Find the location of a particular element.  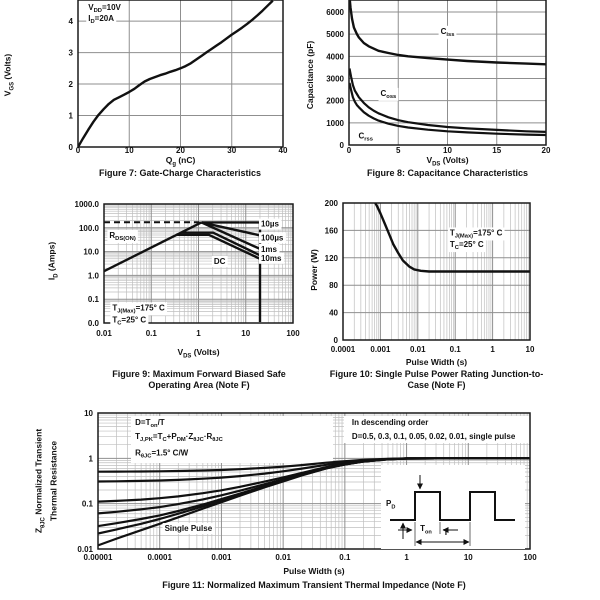

svg-text: 30 is located at coordinates (231, 150).